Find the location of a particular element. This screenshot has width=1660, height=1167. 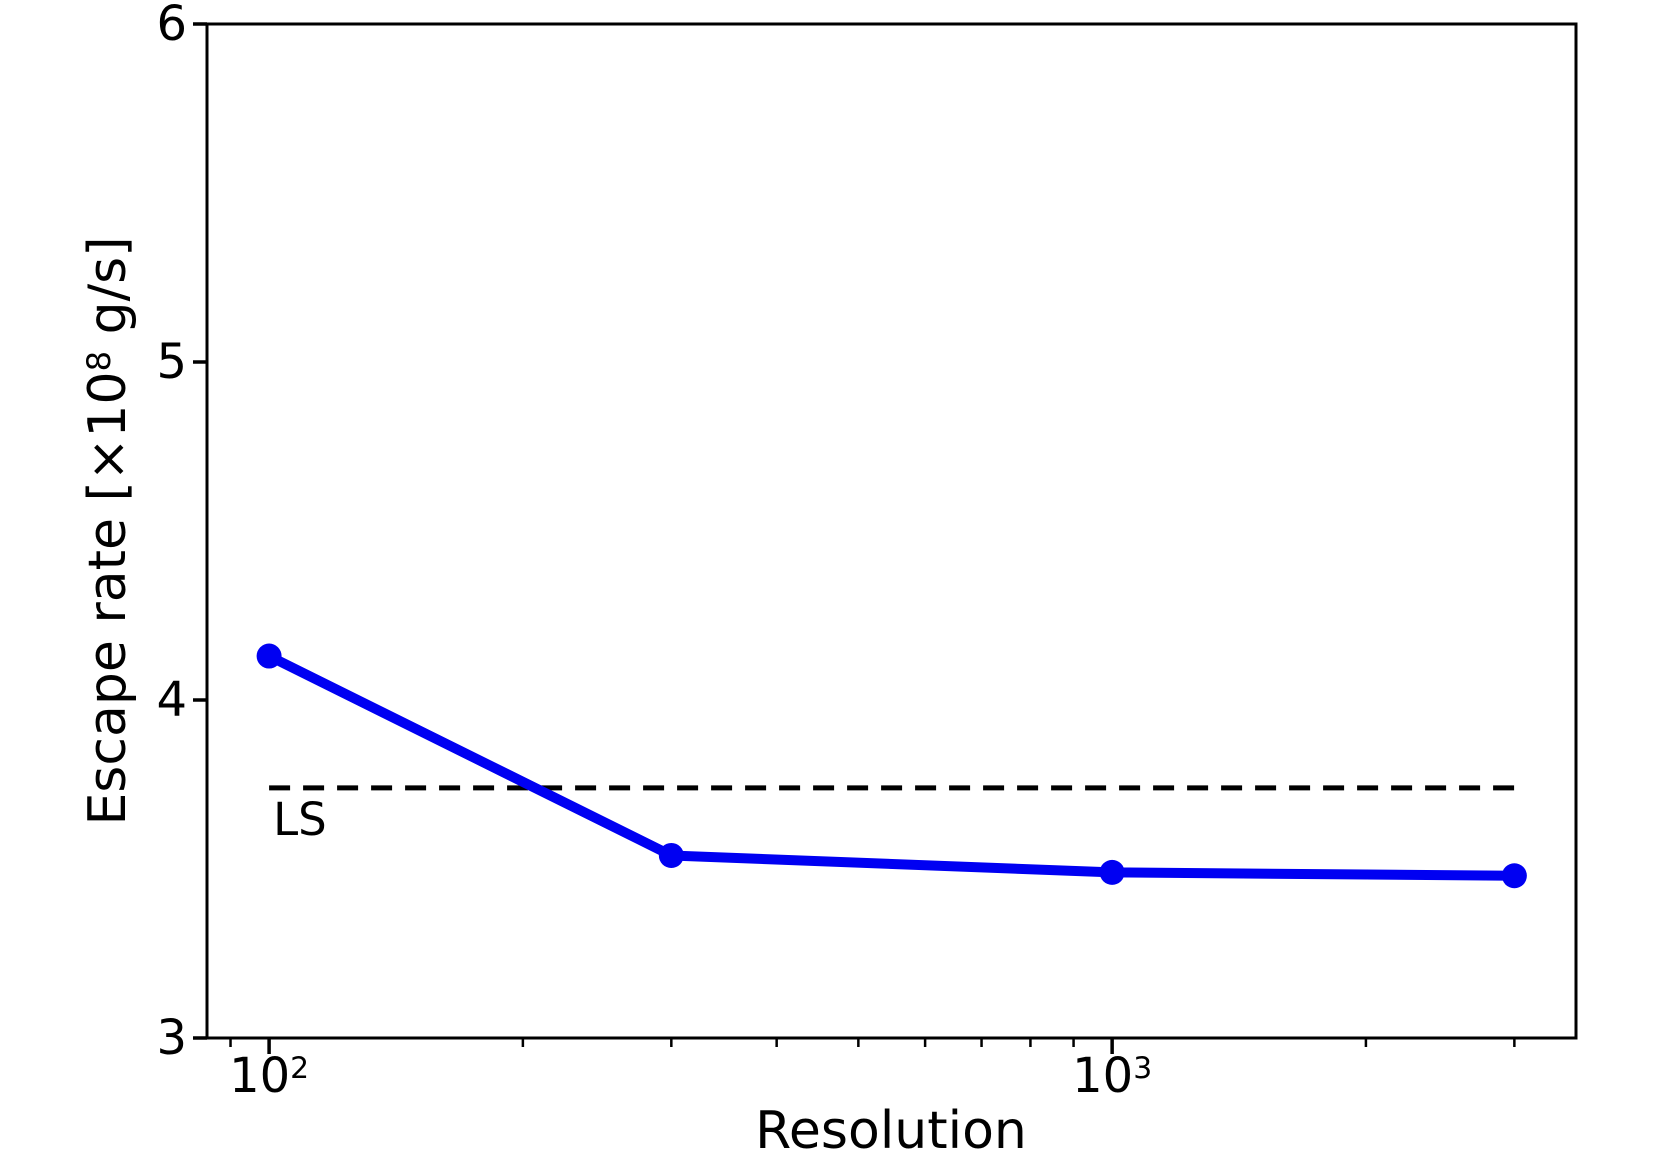

y-tick-label: 3 is located at coordinates (171, 1038).